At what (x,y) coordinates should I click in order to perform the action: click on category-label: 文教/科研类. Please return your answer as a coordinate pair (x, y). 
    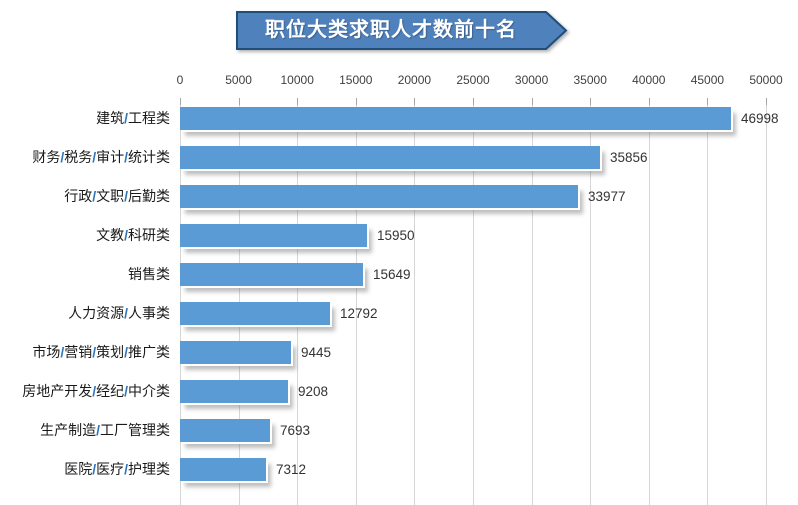
    Looking at the image, I should click on (133, 235).